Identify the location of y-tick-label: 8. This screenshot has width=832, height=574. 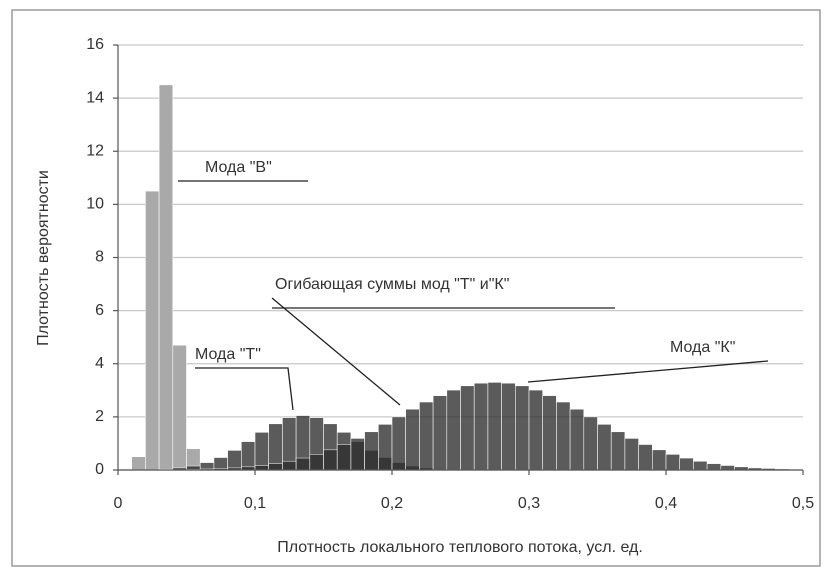
(99, 257).